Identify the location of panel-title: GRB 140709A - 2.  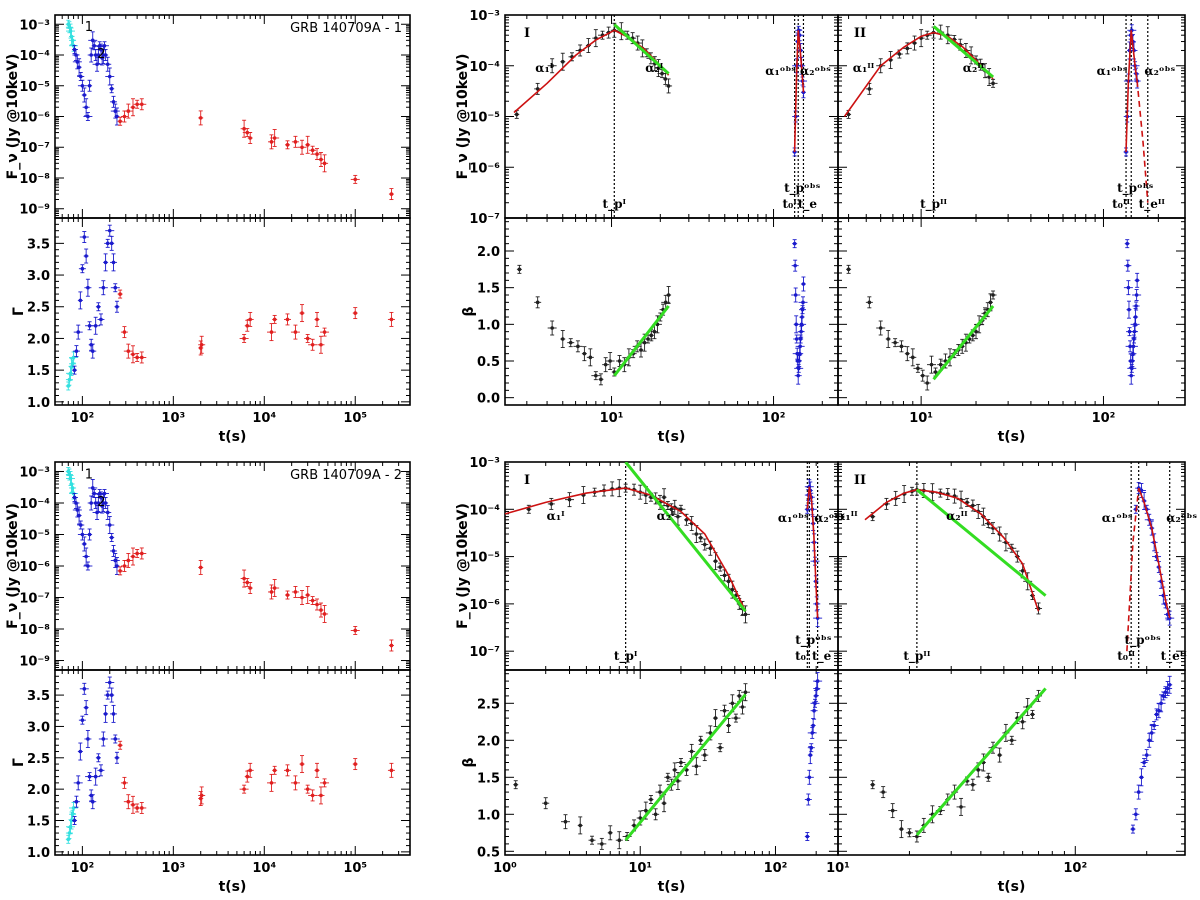
(346, 475).